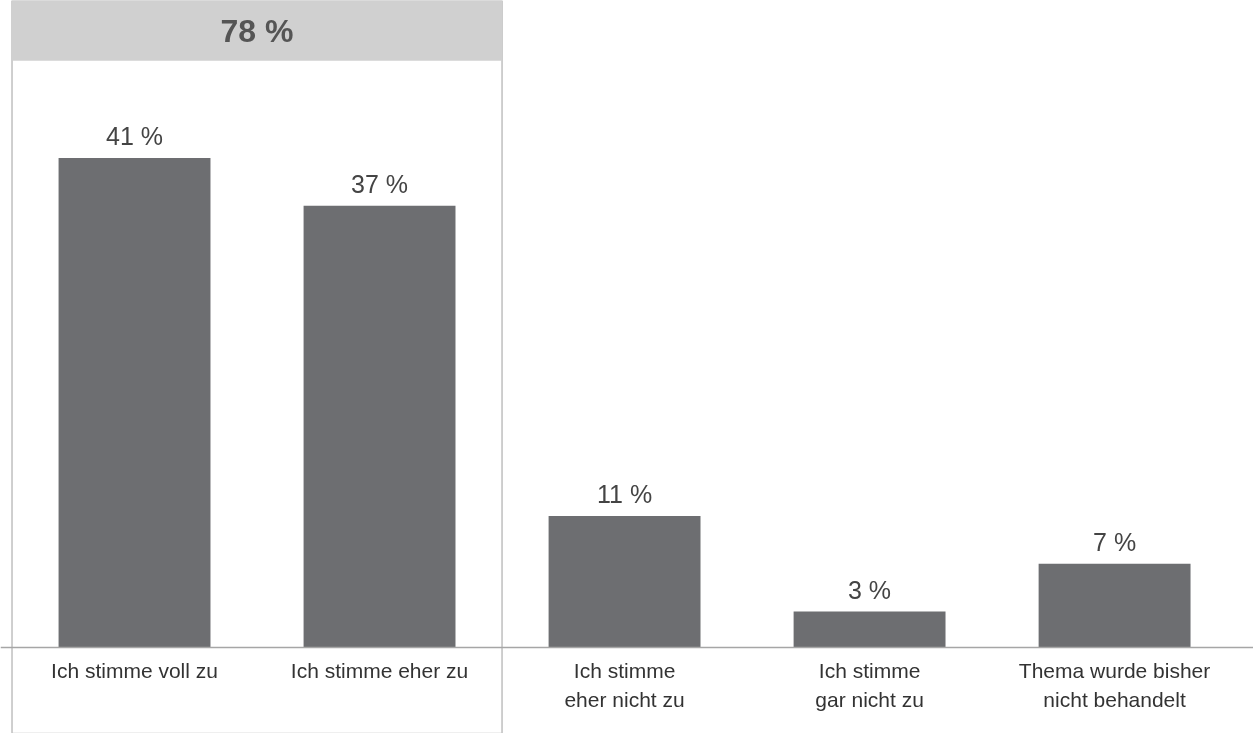 Image resolution: width=1253 pixels, height=733 pixels. I want to click on x-tick-label: Ich stimme voll zu, so click(134, 671).